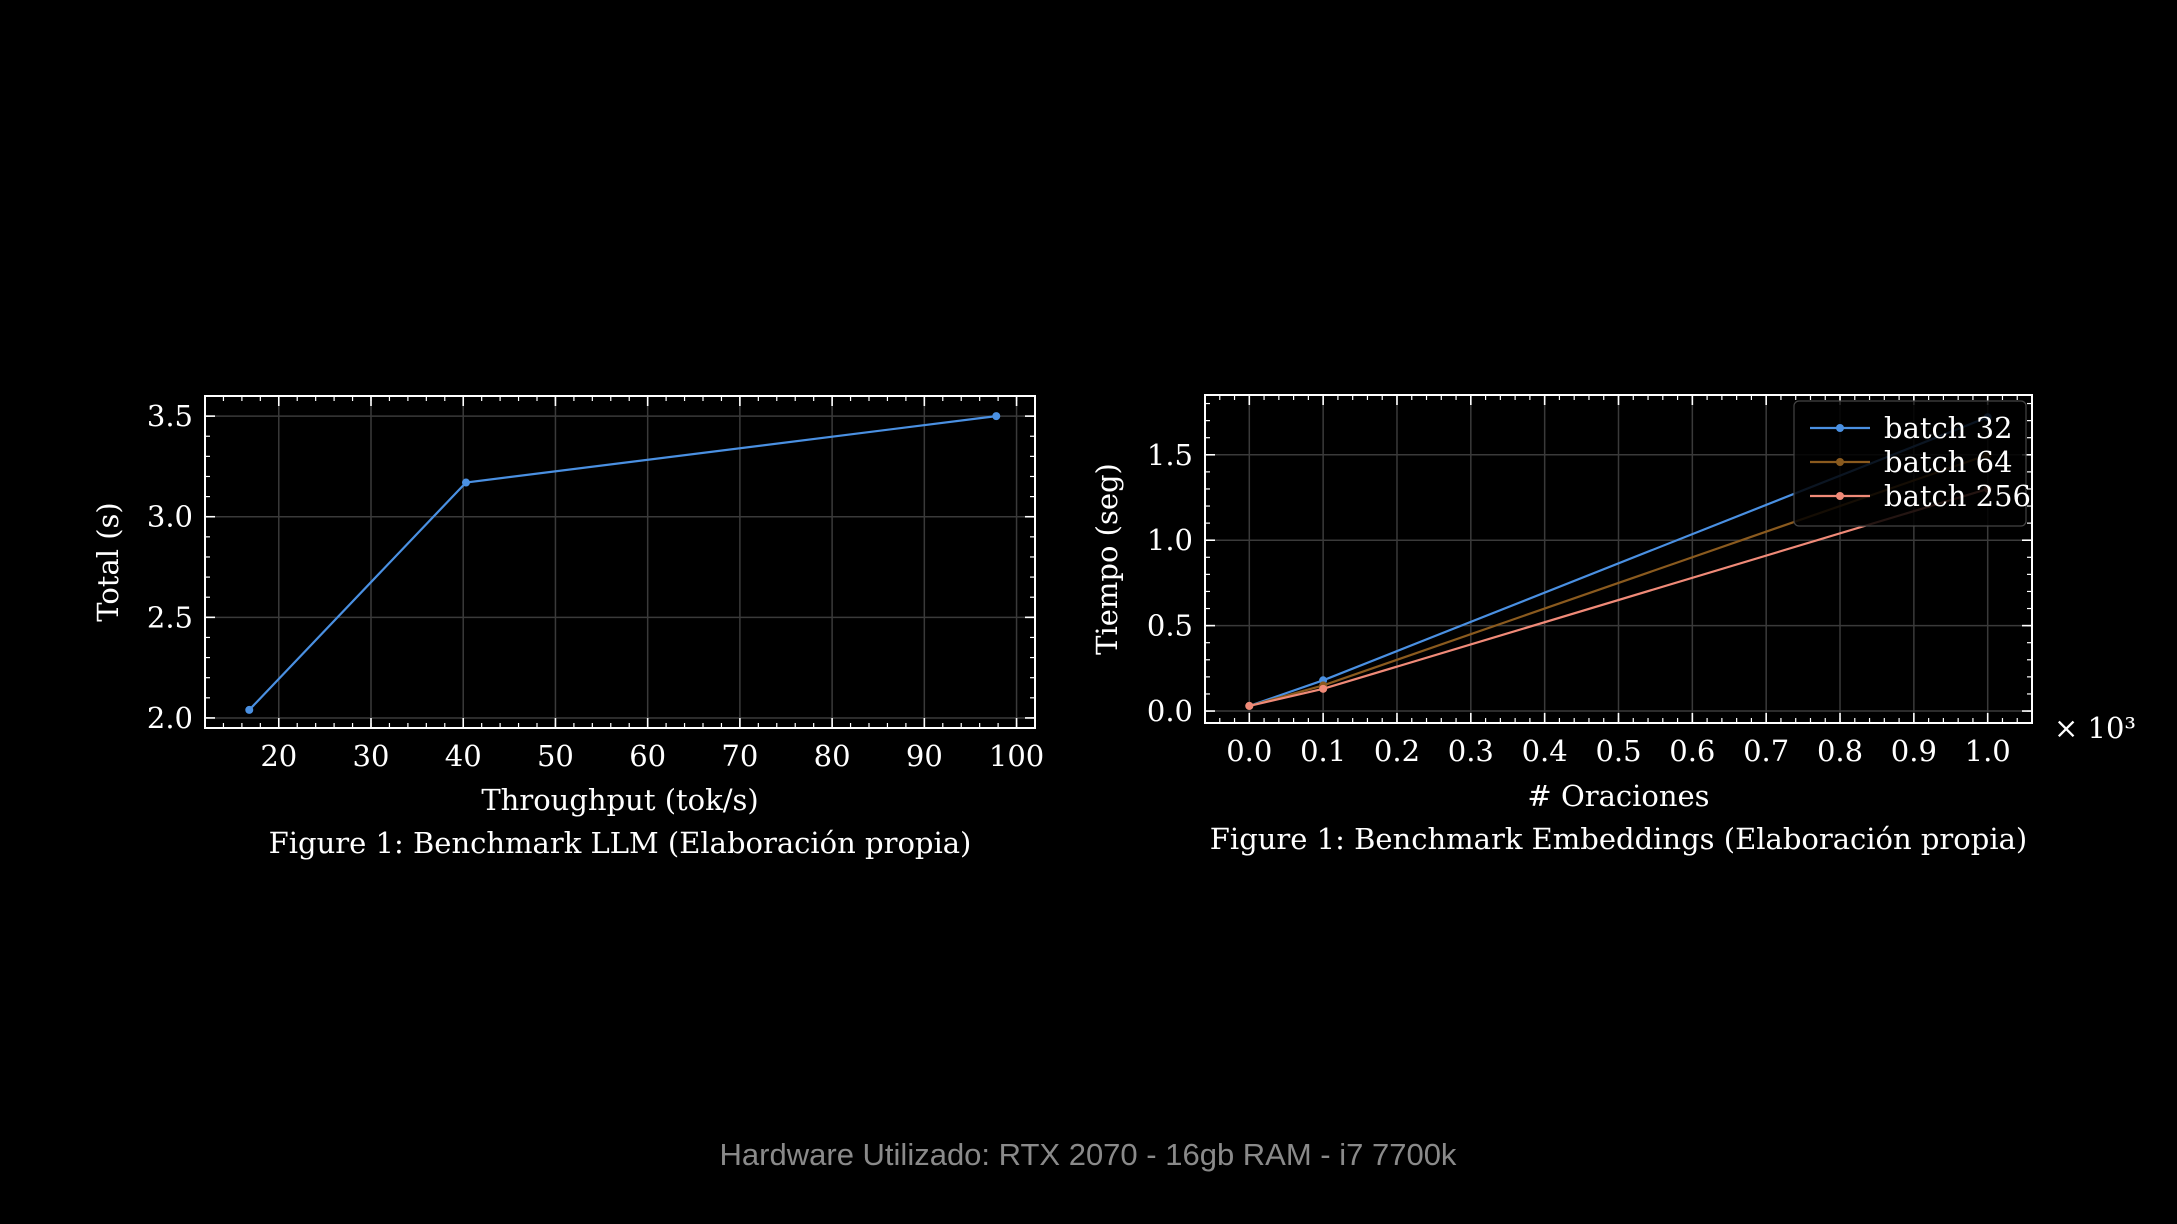 This screenshot has width=2177, height=1224. I want to click on legend-box, so click(1910, 463).